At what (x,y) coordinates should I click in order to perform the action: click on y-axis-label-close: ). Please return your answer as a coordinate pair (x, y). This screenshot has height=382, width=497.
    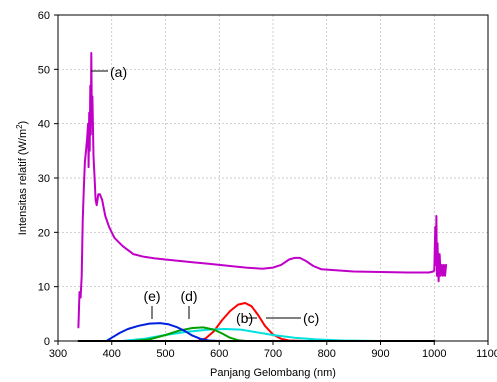
    Looking at the image, I should click on (23, 123).